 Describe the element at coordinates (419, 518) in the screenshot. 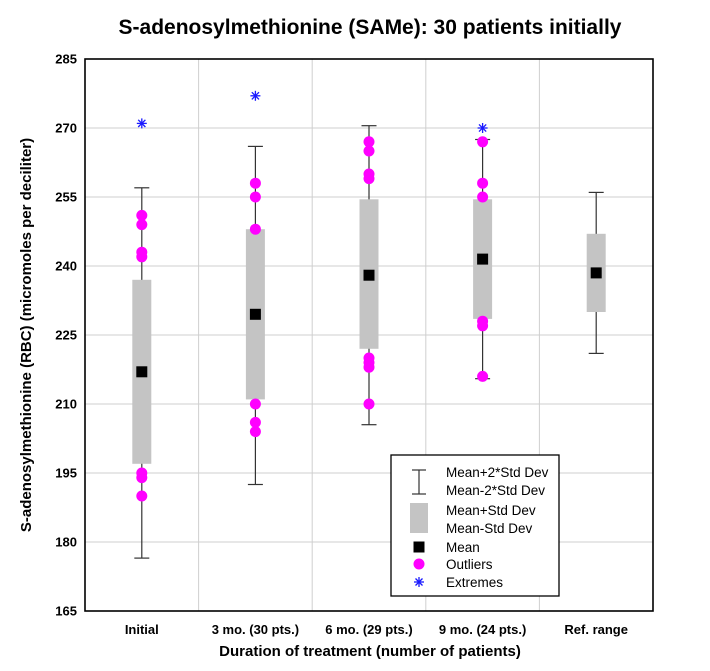

I see `legend-box-swatch` at that location.